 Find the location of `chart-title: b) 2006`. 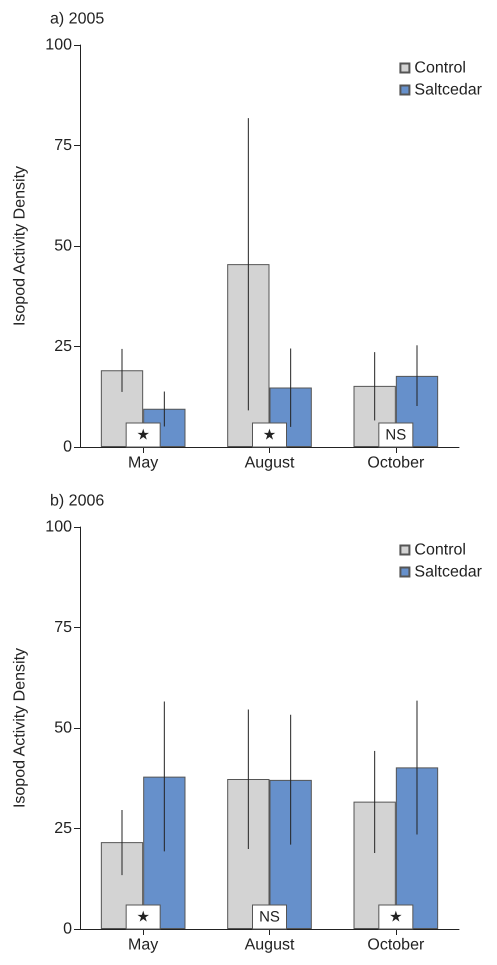

chart-title: b) 2006 is located at coordinates (77, 501).